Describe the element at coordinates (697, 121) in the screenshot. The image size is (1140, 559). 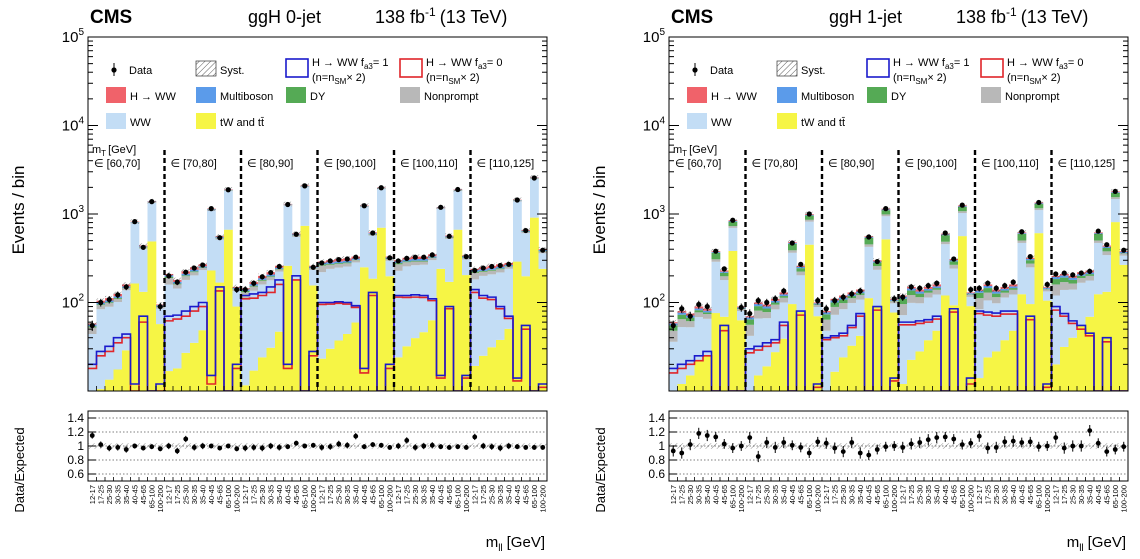
I see `legend-ww-swatch` at that location.